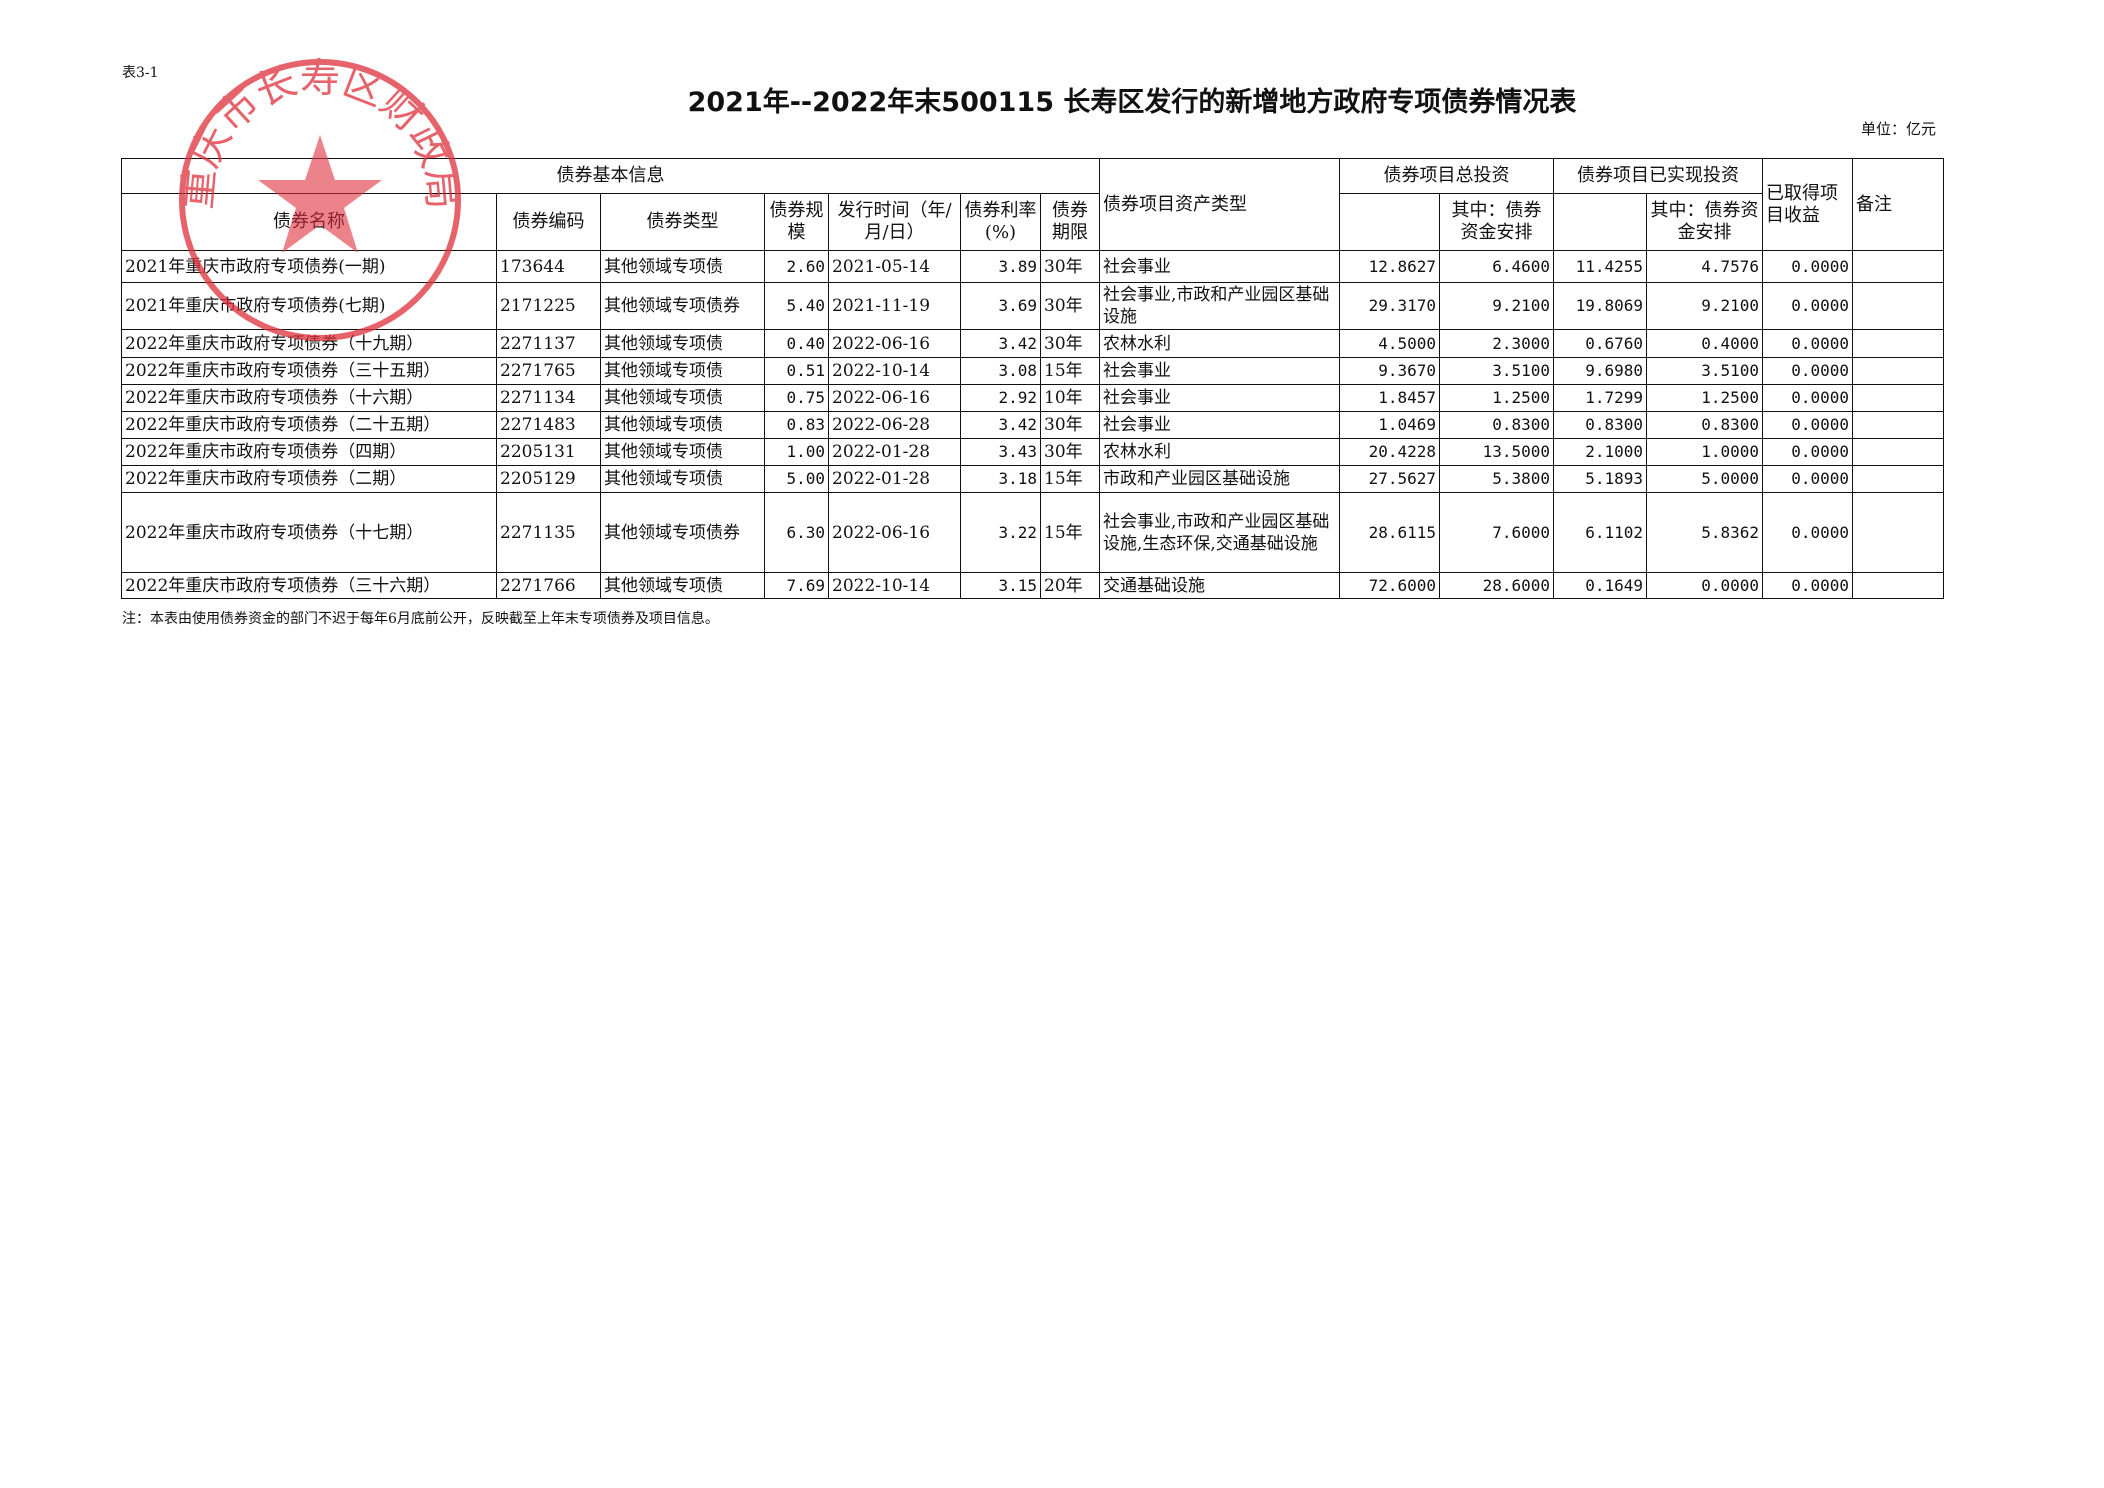 Image resolution: width=2104 pixels, height=1488 pixels. Describe the element at coordinates (309, 585) in the screenshot. I see `cell-name: 2022年重庆市政府专项债券（三十六期）` at that location.